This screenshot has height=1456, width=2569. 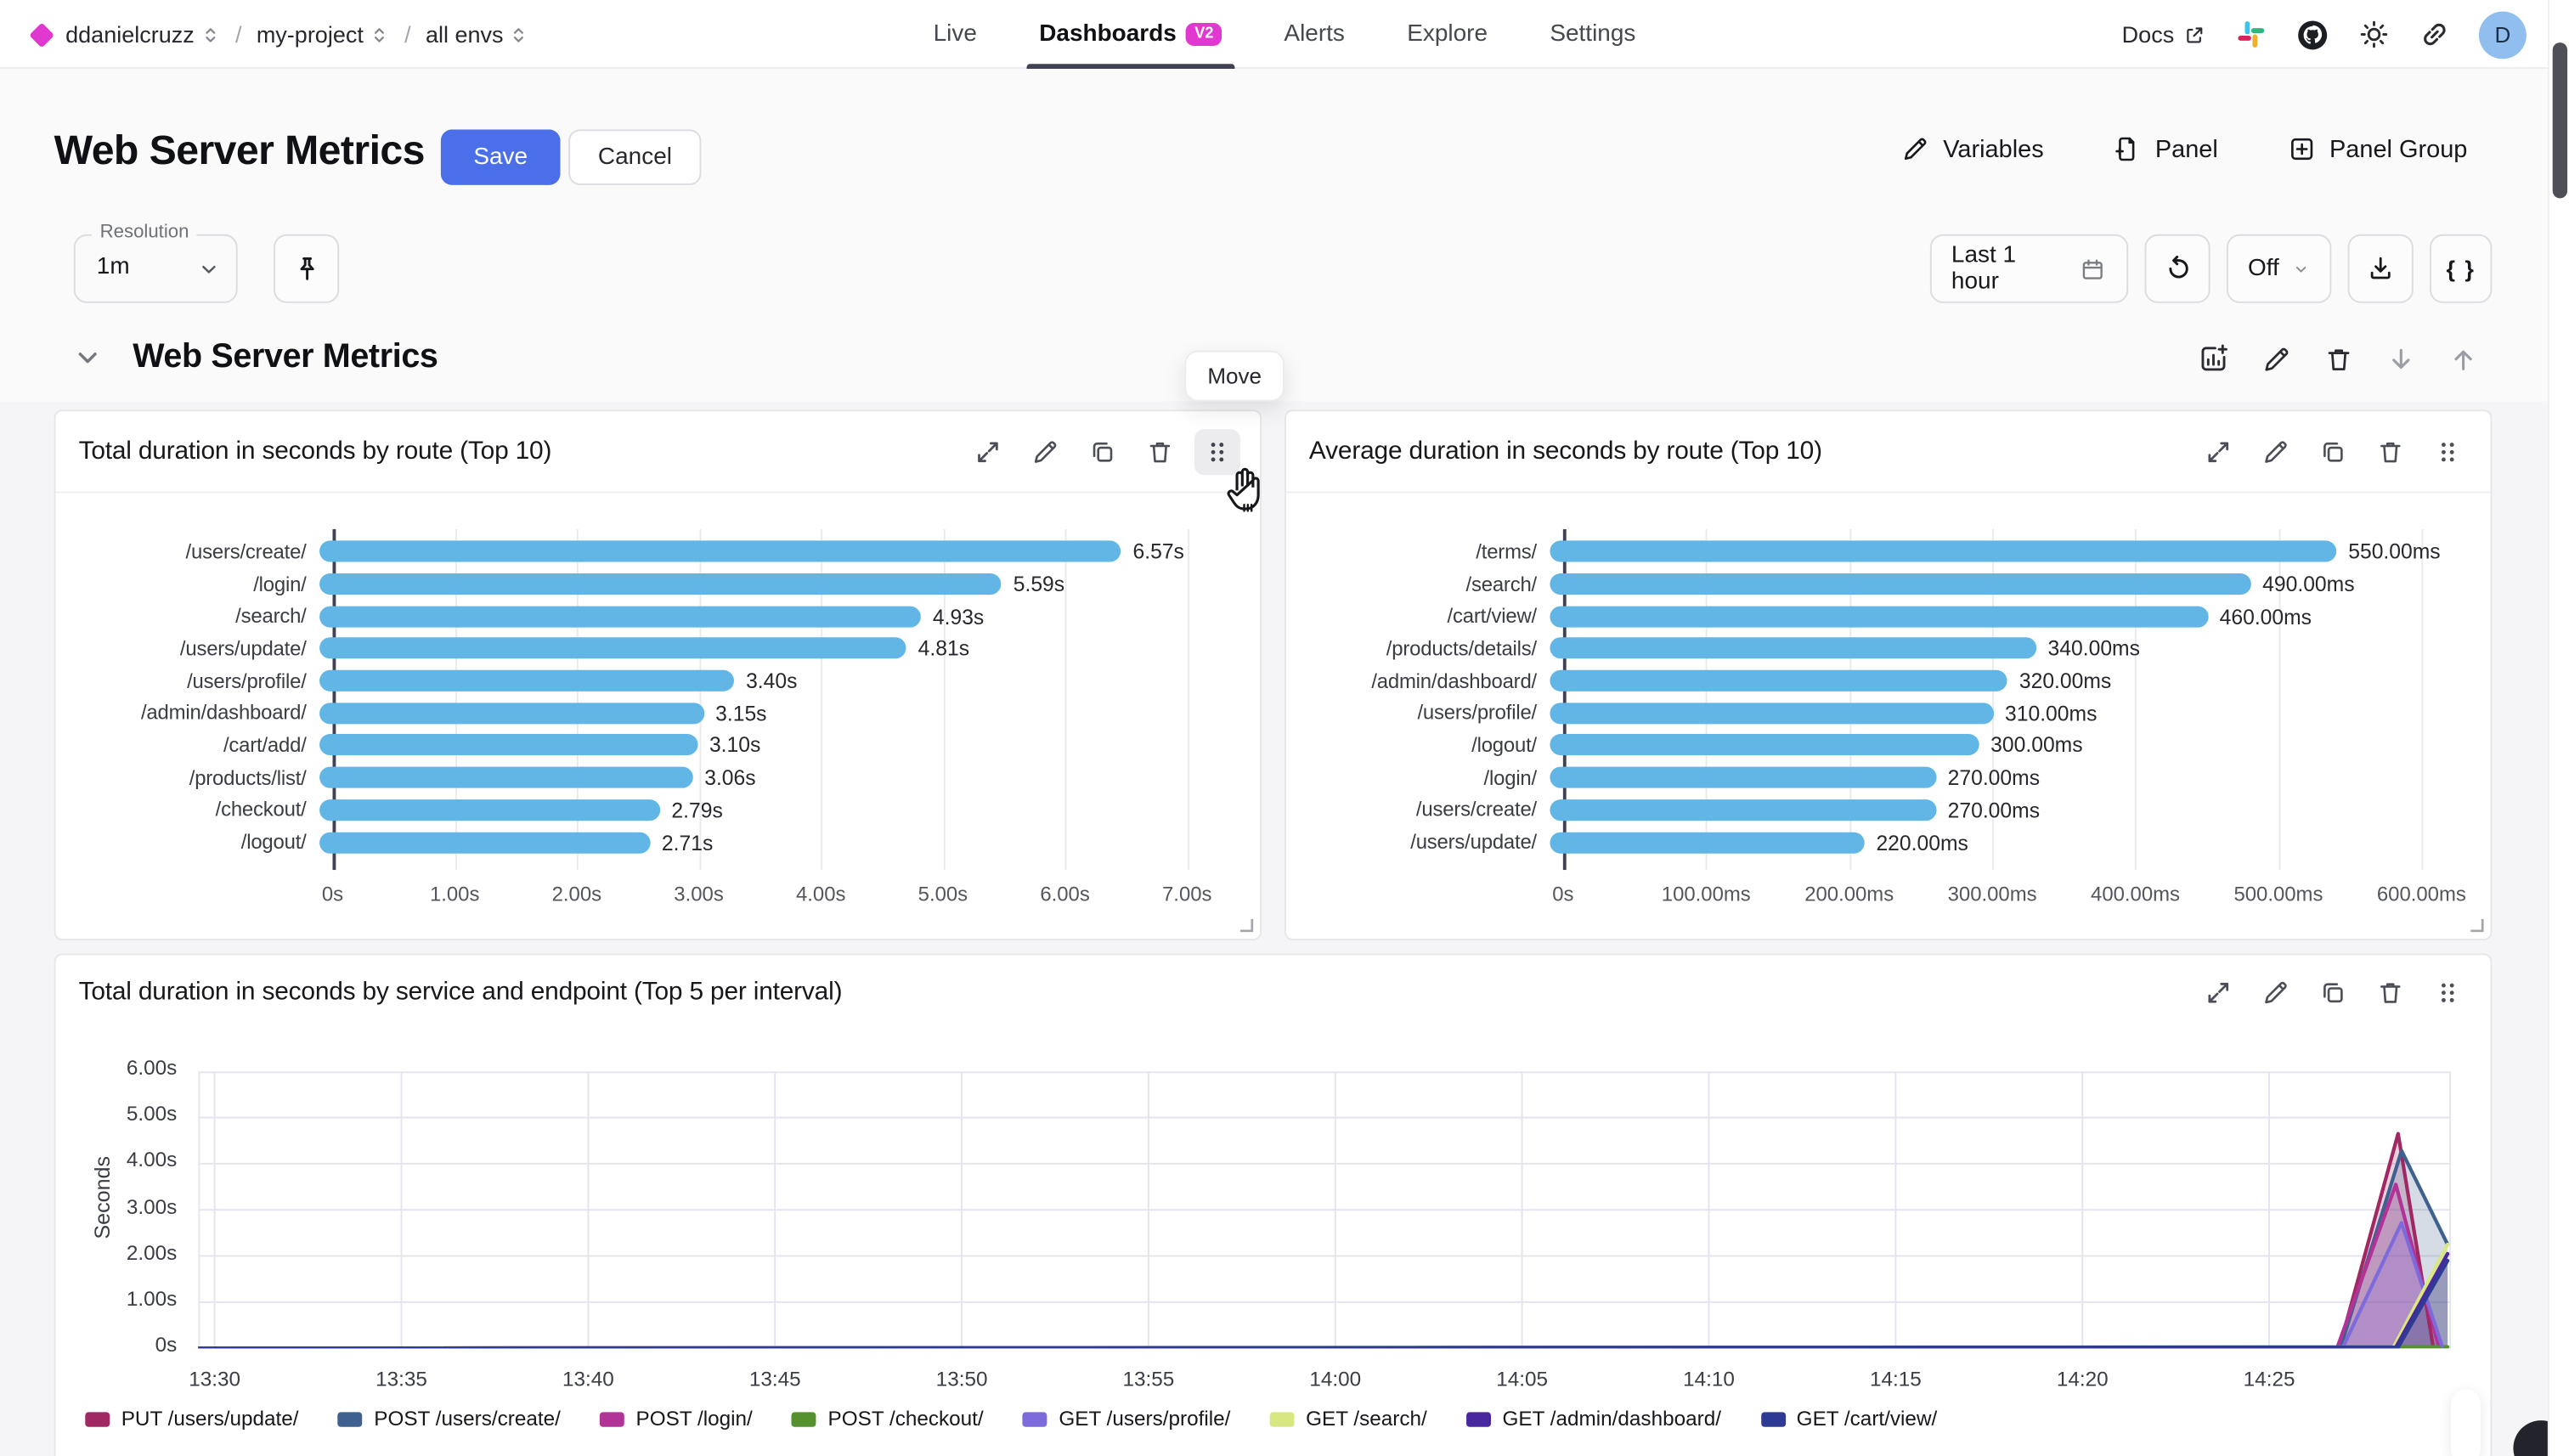 What do you see at coordinates (1126, 1419) in the screenshot?
I see `legend-item: GET /users/profile/` at bounding box center [1126, 1419].